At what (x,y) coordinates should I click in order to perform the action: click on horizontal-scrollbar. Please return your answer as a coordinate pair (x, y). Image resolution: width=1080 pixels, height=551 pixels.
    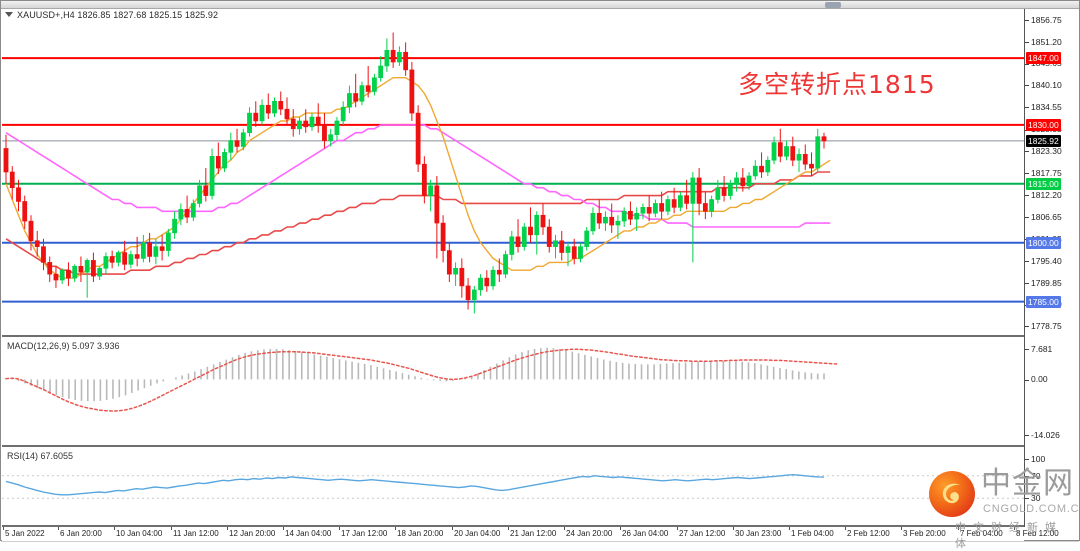
    Looking at the image, I should click on (540, 5).